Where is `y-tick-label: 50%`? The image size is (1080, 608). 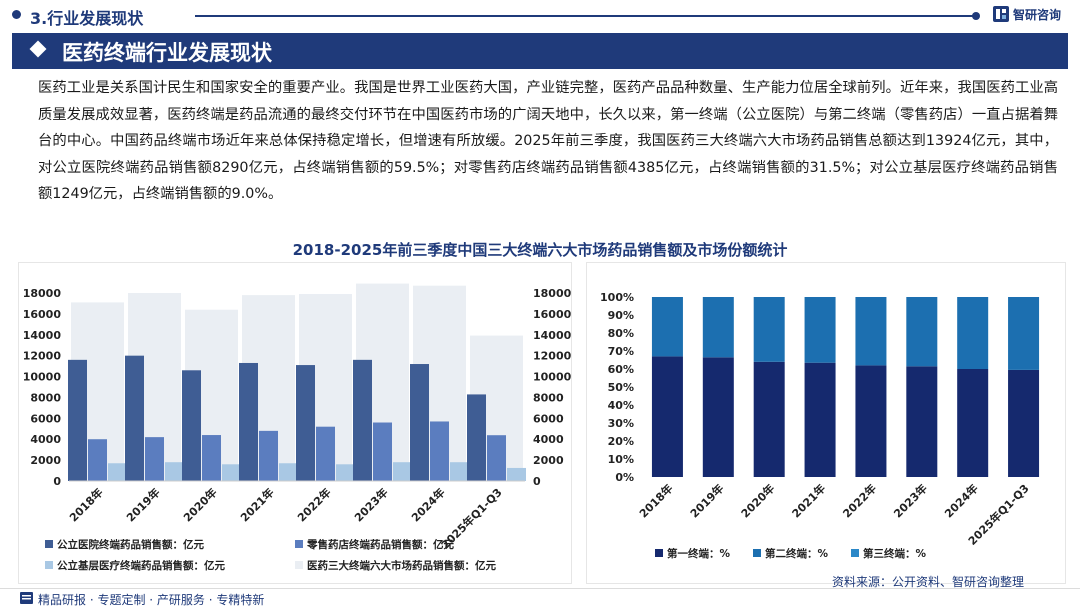 y-tick-label: 50% is located at coordinates (621, 387).